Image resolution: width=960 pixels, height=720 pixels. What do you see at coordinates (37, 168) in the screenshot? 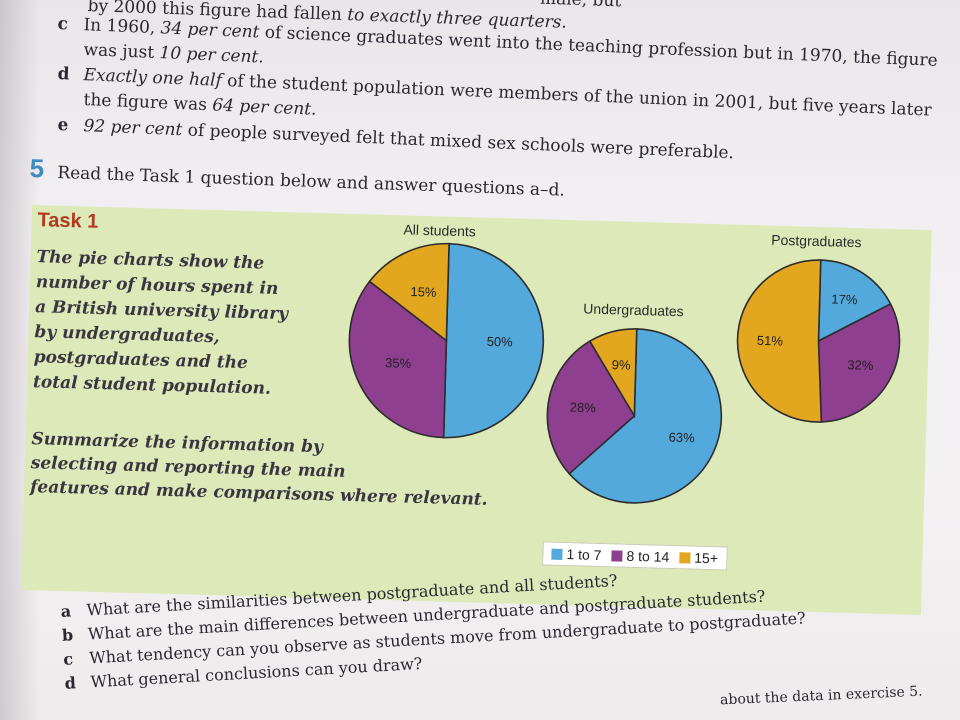
I see `question-number: 5` at bounding box center [37, 168].